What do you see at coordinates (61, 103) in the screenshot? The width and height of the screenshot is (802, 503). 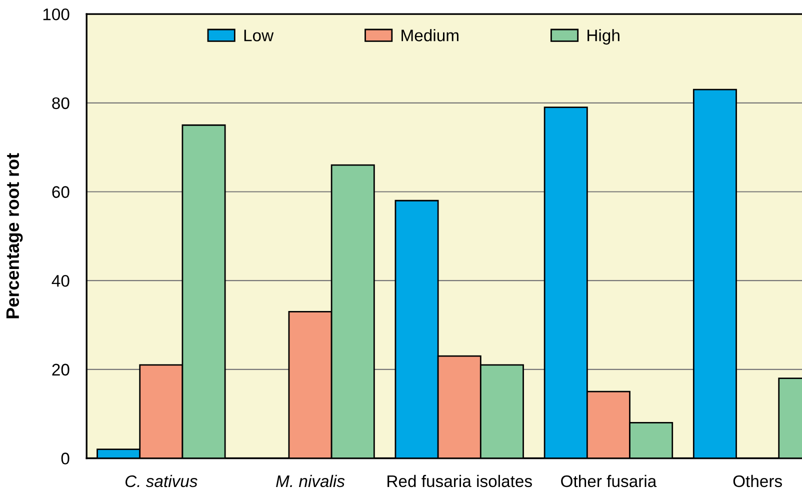 I see `y-tick-label: 80` at bounding box center [61, 103].